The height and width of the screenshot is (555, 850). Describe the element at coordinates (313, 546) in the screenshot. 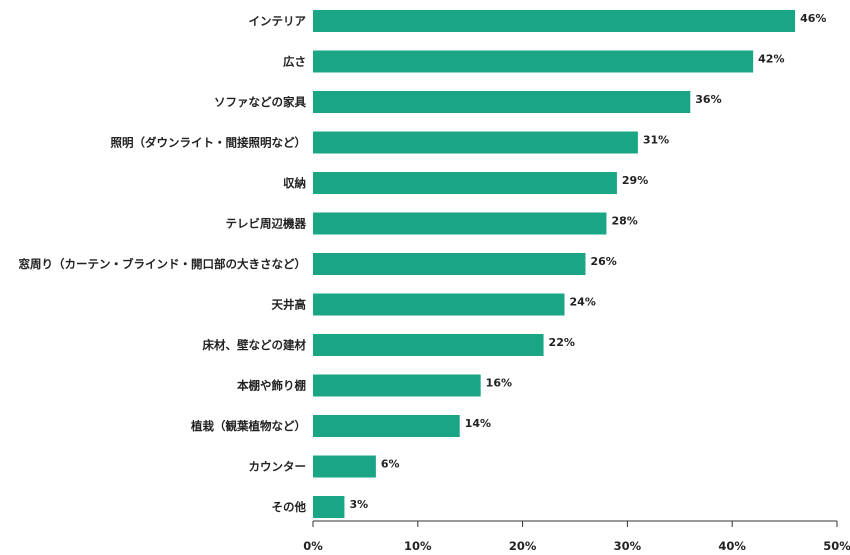

I see `x-tick-label: 0%` at that location.